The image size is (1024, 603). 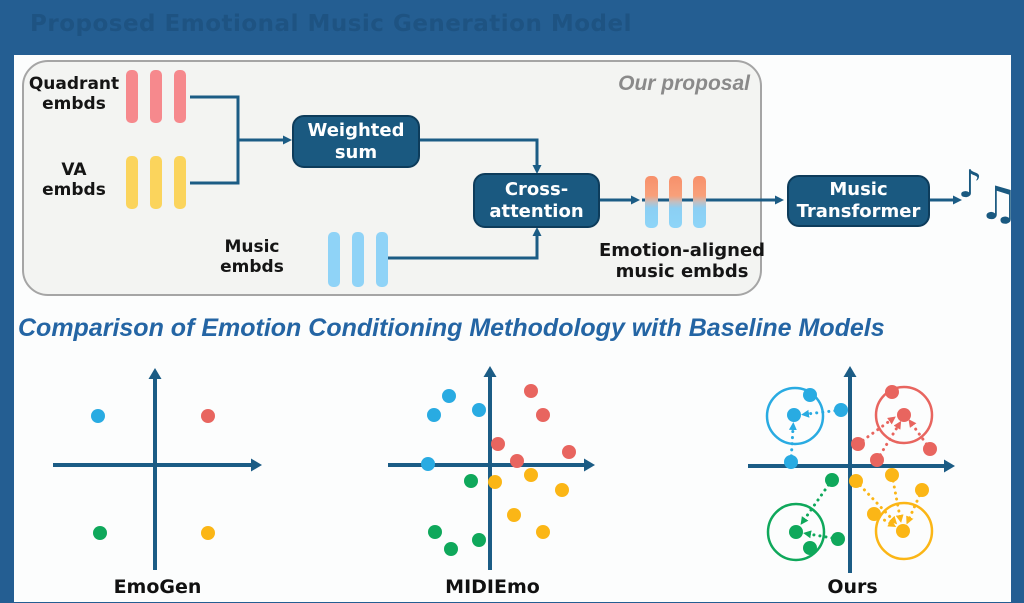 What do you see at coordinates (356, 141) in the screenshot?
I see `weighted-sum-node: Weighted sum` at bounding box center [356, 141].